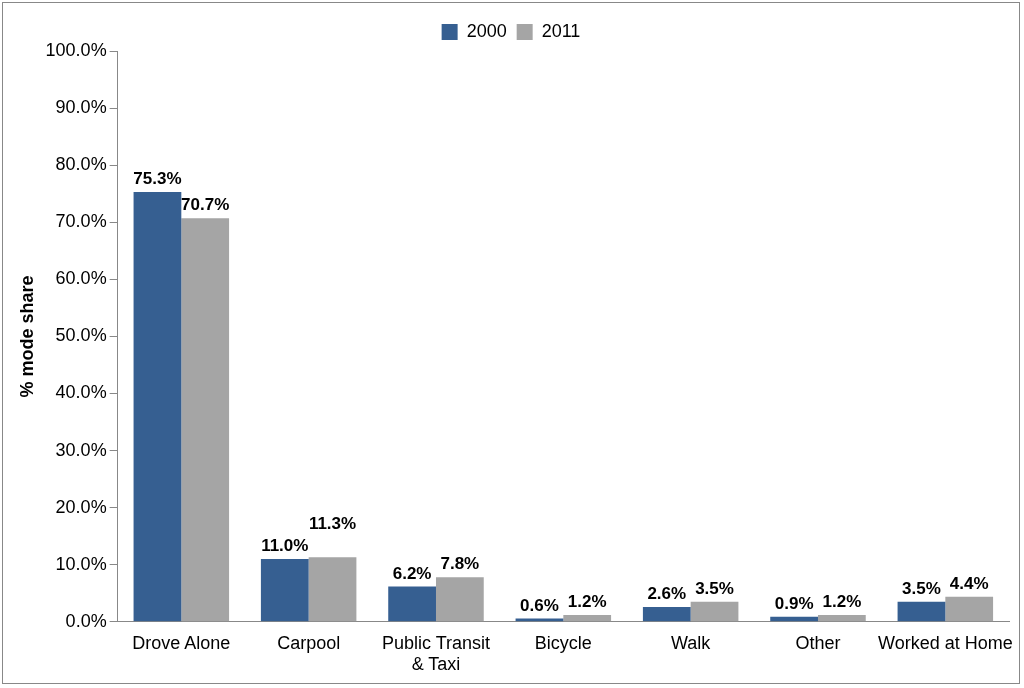 This screenshot has width=1024, height=688. What do you see at coordinates (205, 205) in the screenshot?
I see `data-label: 70.7%` at bounding box center [205, 205].